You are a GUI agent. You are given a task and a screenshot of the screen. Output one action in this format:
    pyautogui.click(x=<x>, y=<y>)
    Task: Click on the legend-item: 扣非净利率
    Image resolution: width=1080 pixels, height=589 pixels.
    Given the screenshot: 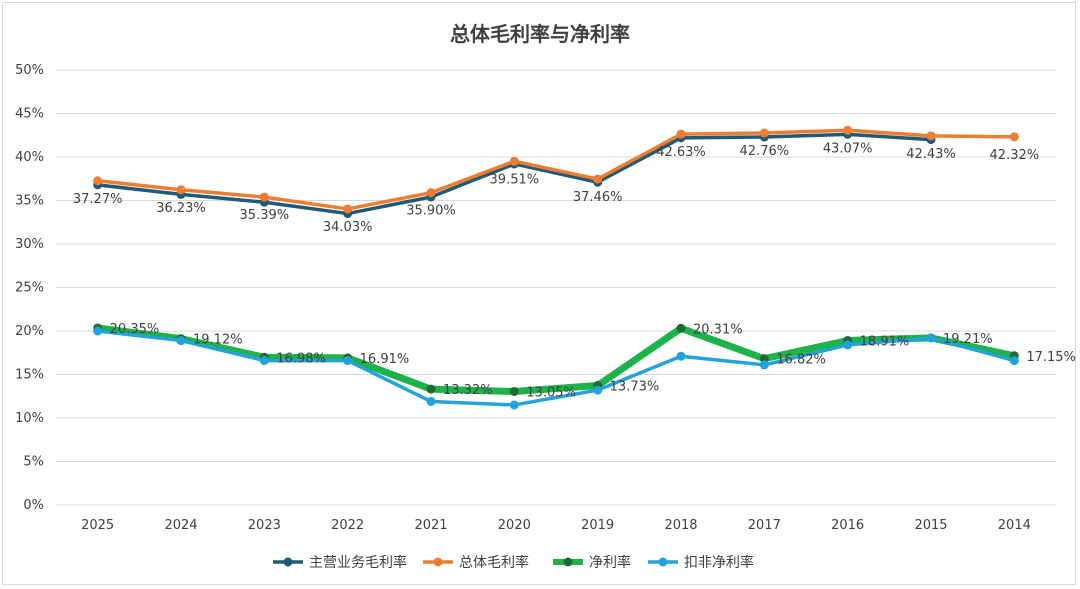 What is the action you would take?
    pyautogui.click(x=701, y=562)
    